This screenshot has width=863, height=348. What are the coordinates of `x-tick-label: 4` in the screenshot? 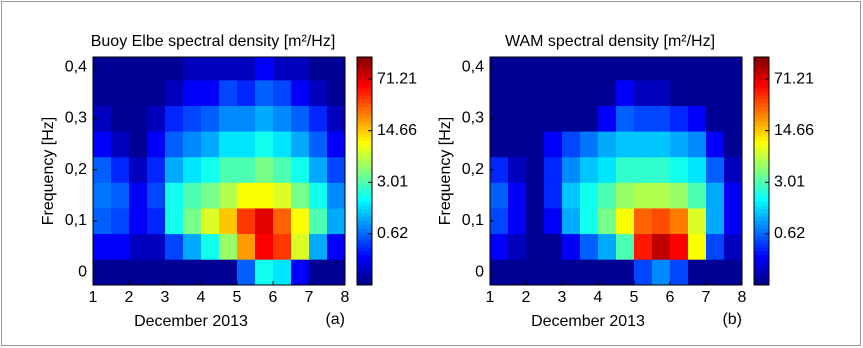 It's located at (598, 297).